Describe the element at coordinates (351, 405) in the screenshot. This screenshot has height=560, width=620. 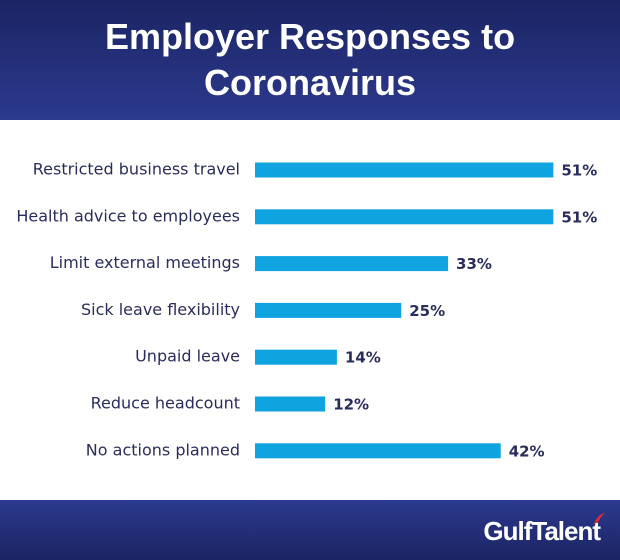
I see `value-label: 12%` at that location.